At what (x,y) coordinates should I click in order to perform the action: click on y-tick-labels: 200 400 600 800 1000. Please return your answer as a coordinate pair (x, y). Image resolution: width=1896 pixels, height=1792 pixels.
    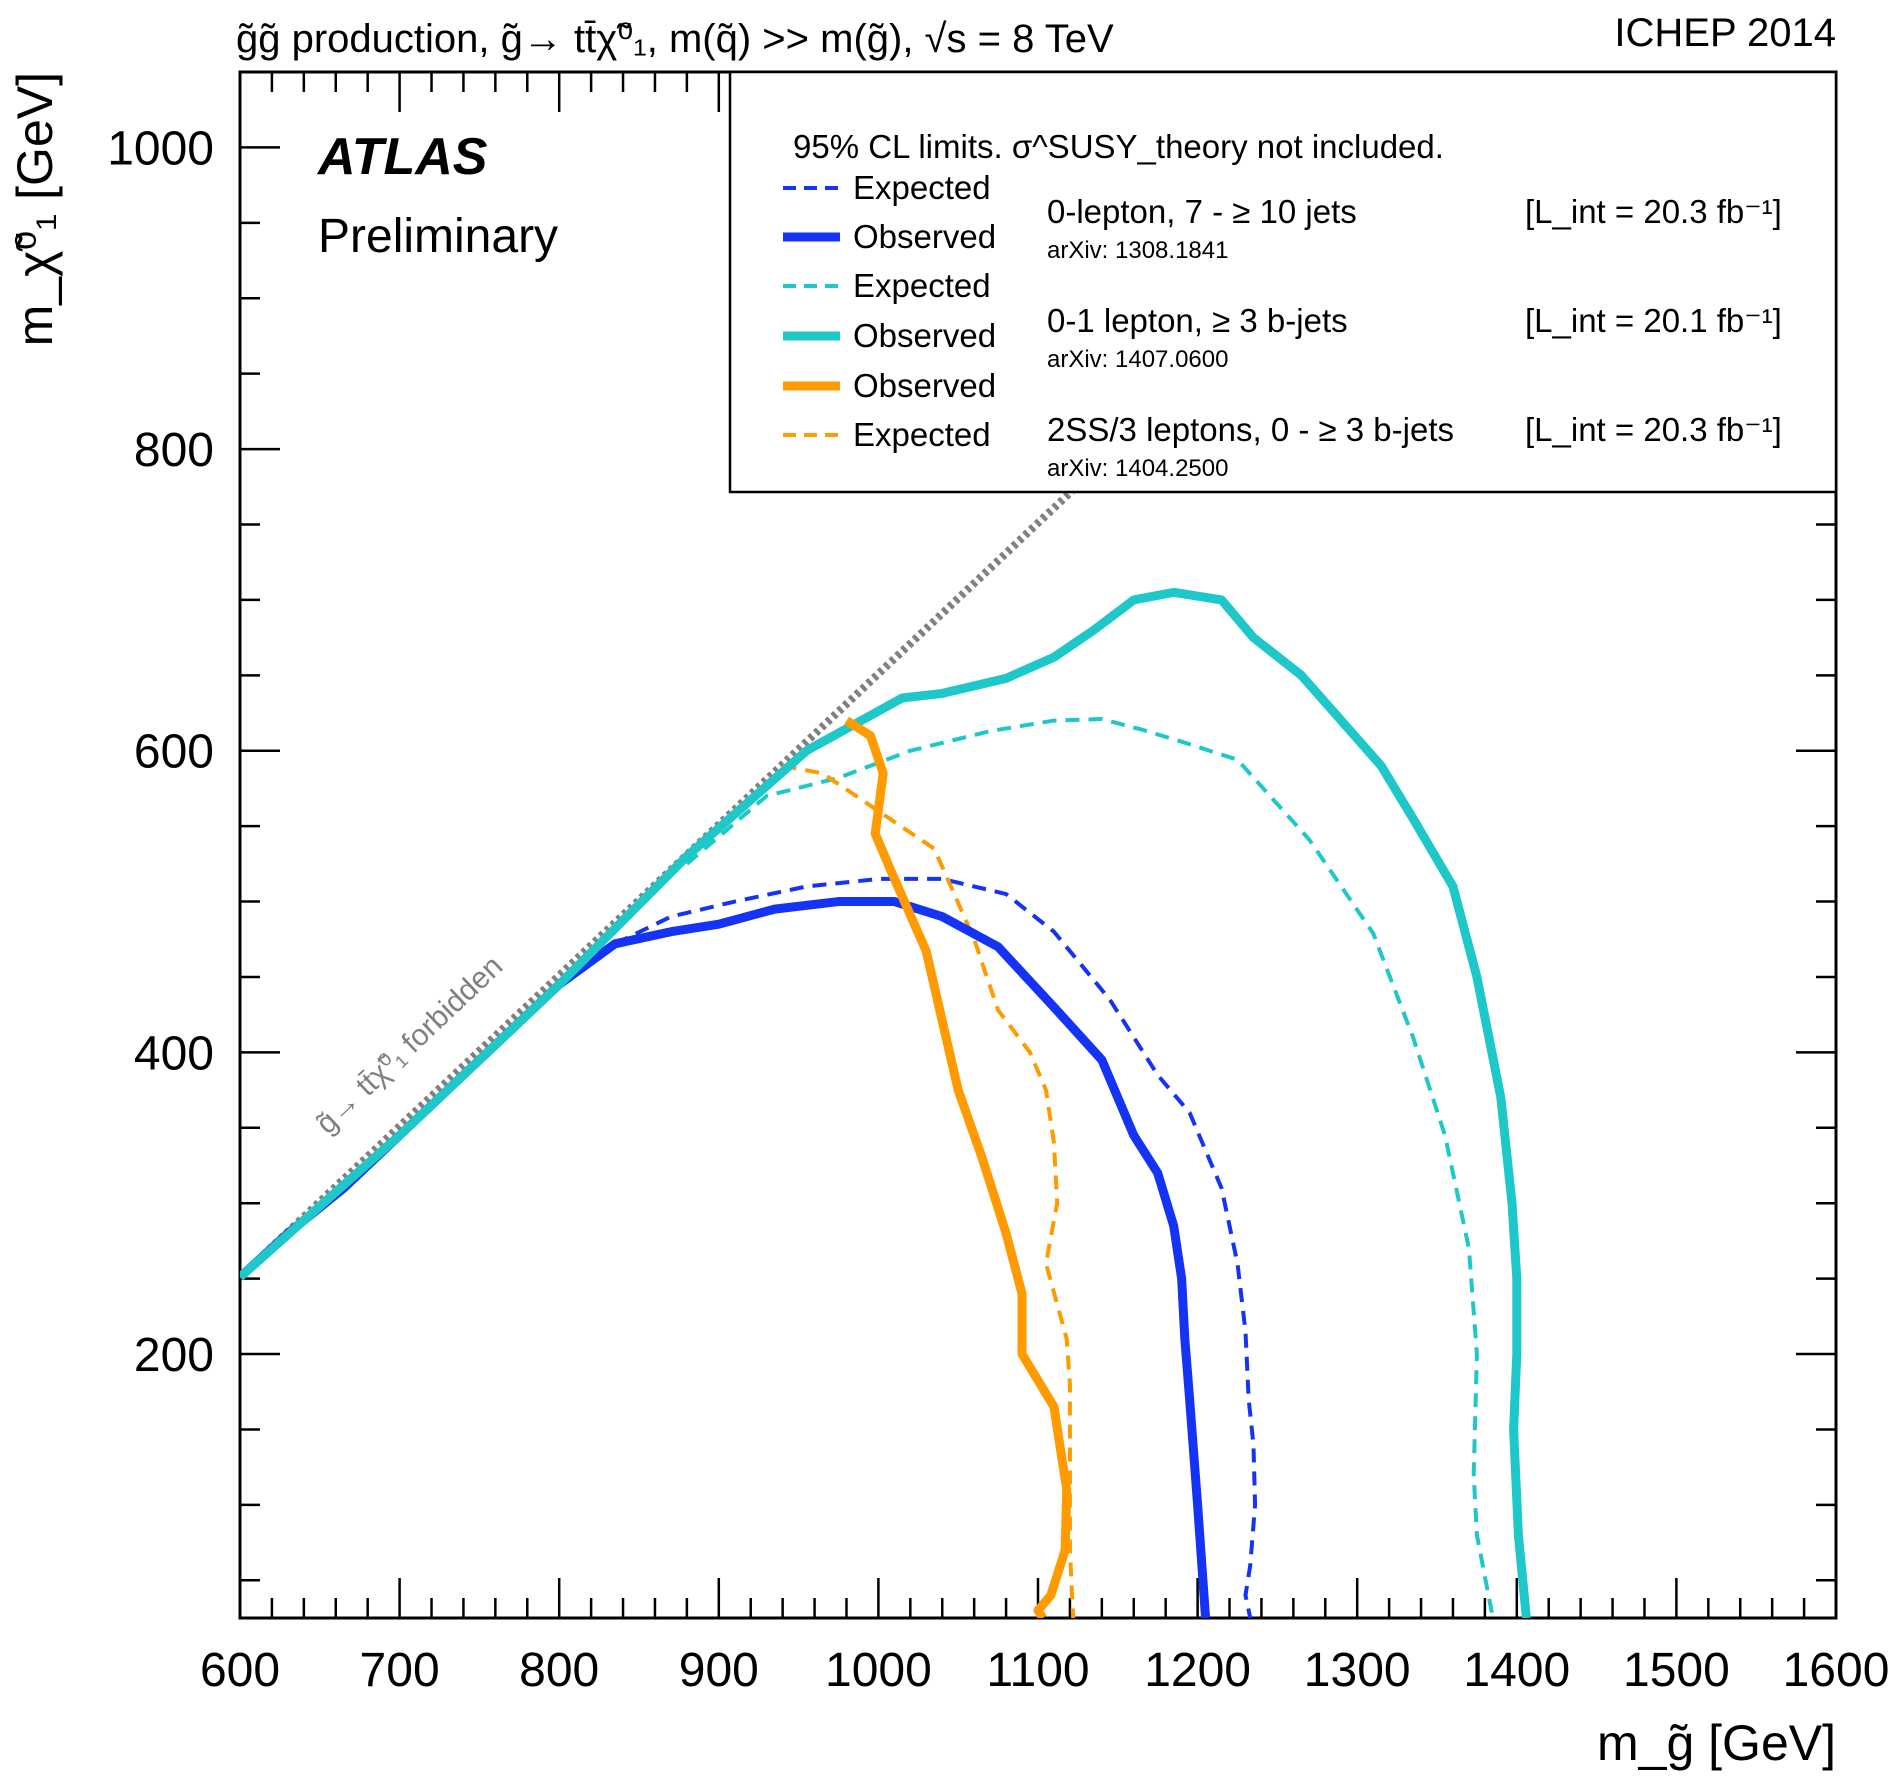
    Looking at the image, I should click on (160, 752).